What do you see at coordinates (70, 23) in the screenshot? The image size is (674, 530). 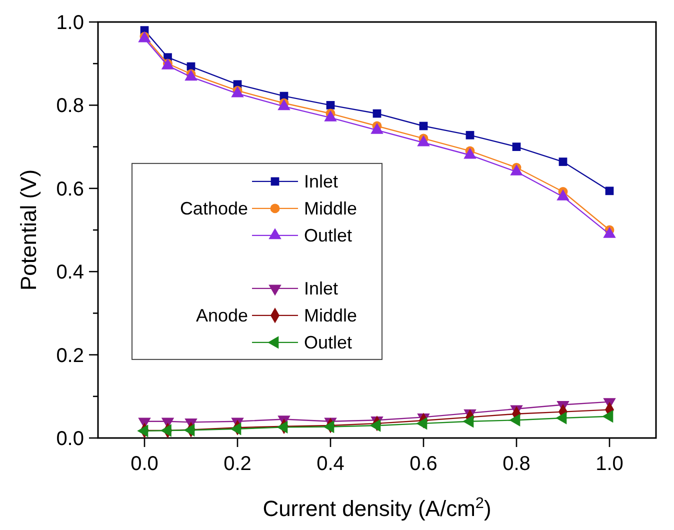 I see `y-tick-label: 1.0` at bounding box center [70, 23].